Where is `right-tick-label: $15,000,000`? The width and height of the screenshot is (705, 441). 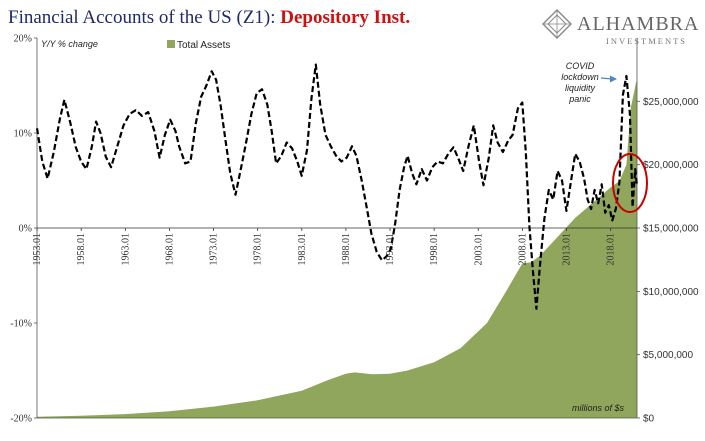
right-tick-label: $15,000,000 is located at coordinates (671, 229).